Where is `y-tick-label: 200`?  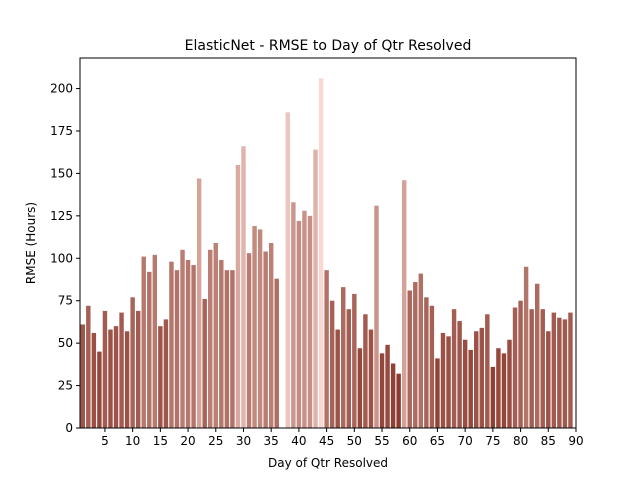 y-tick-label: 200 is located at coordinates (61, 89).